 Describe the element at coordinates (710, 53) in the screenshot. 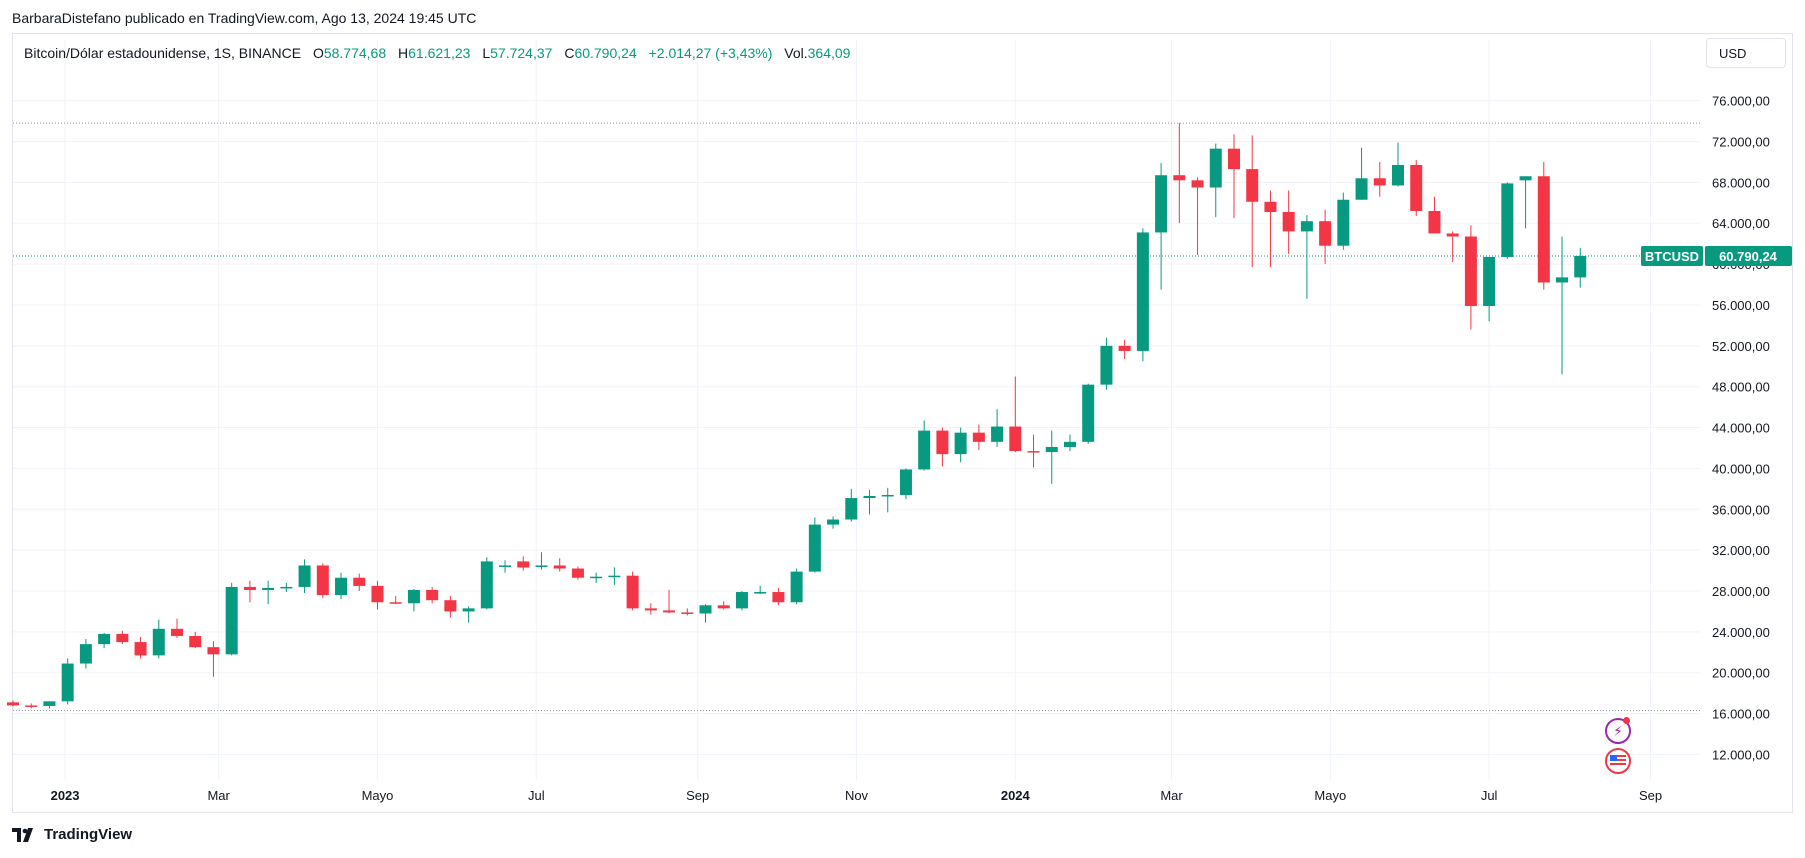

I see `change-value: +2.014,27 (+3,43%)` at that location.